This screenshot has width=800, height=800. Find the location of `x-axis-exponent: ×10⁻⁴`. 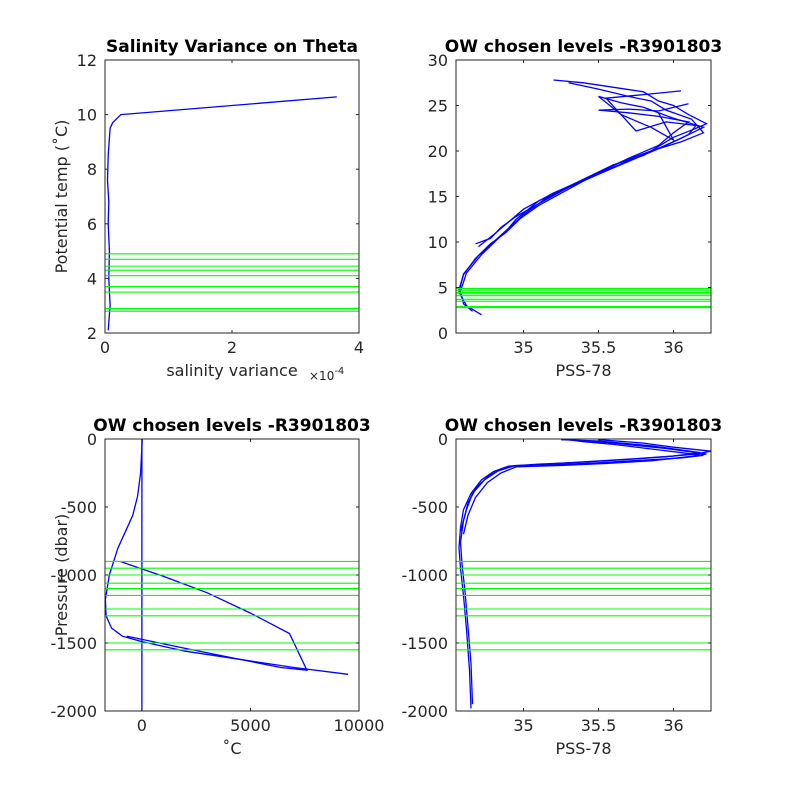

x-axis-exponent: ×10⁻⁴ is located at coordinates (326, 374).